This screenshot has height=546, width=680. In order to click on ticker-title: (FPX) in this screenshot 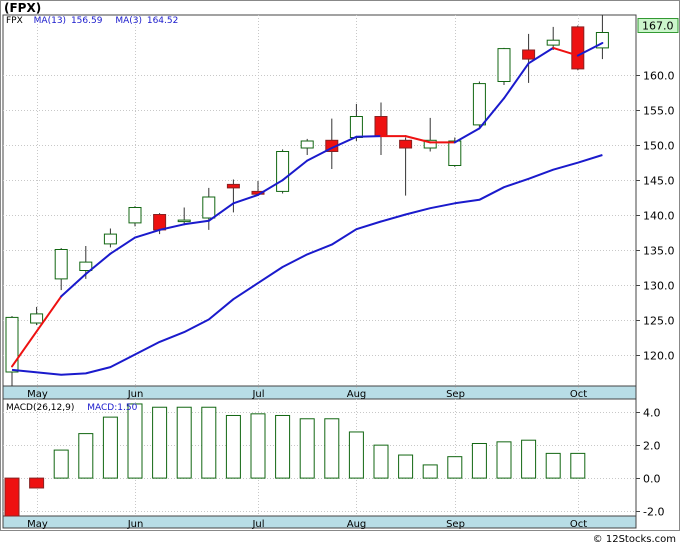, I will do `click(23, 8)`.